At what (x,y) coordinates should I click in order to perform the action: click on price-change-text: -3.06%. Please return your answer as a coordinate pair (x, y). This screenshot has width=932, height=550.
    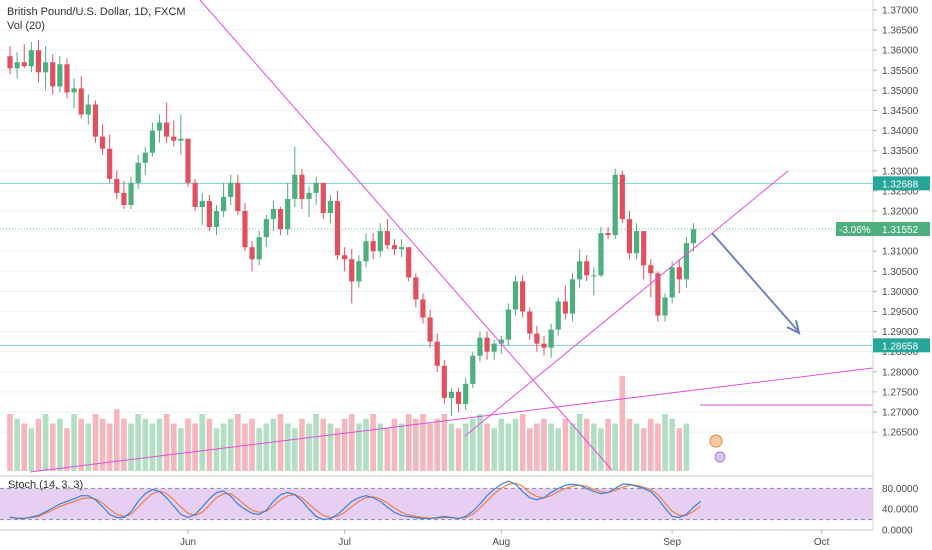
    Looking at the image, I should click on (855, 230).